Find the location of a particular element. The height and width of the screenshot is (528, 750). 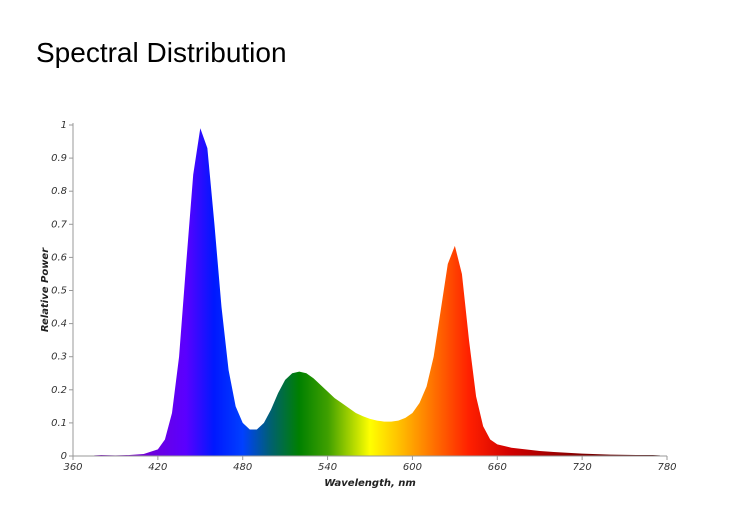

y-tick-label: 1 is located at coordinates (64, 125).